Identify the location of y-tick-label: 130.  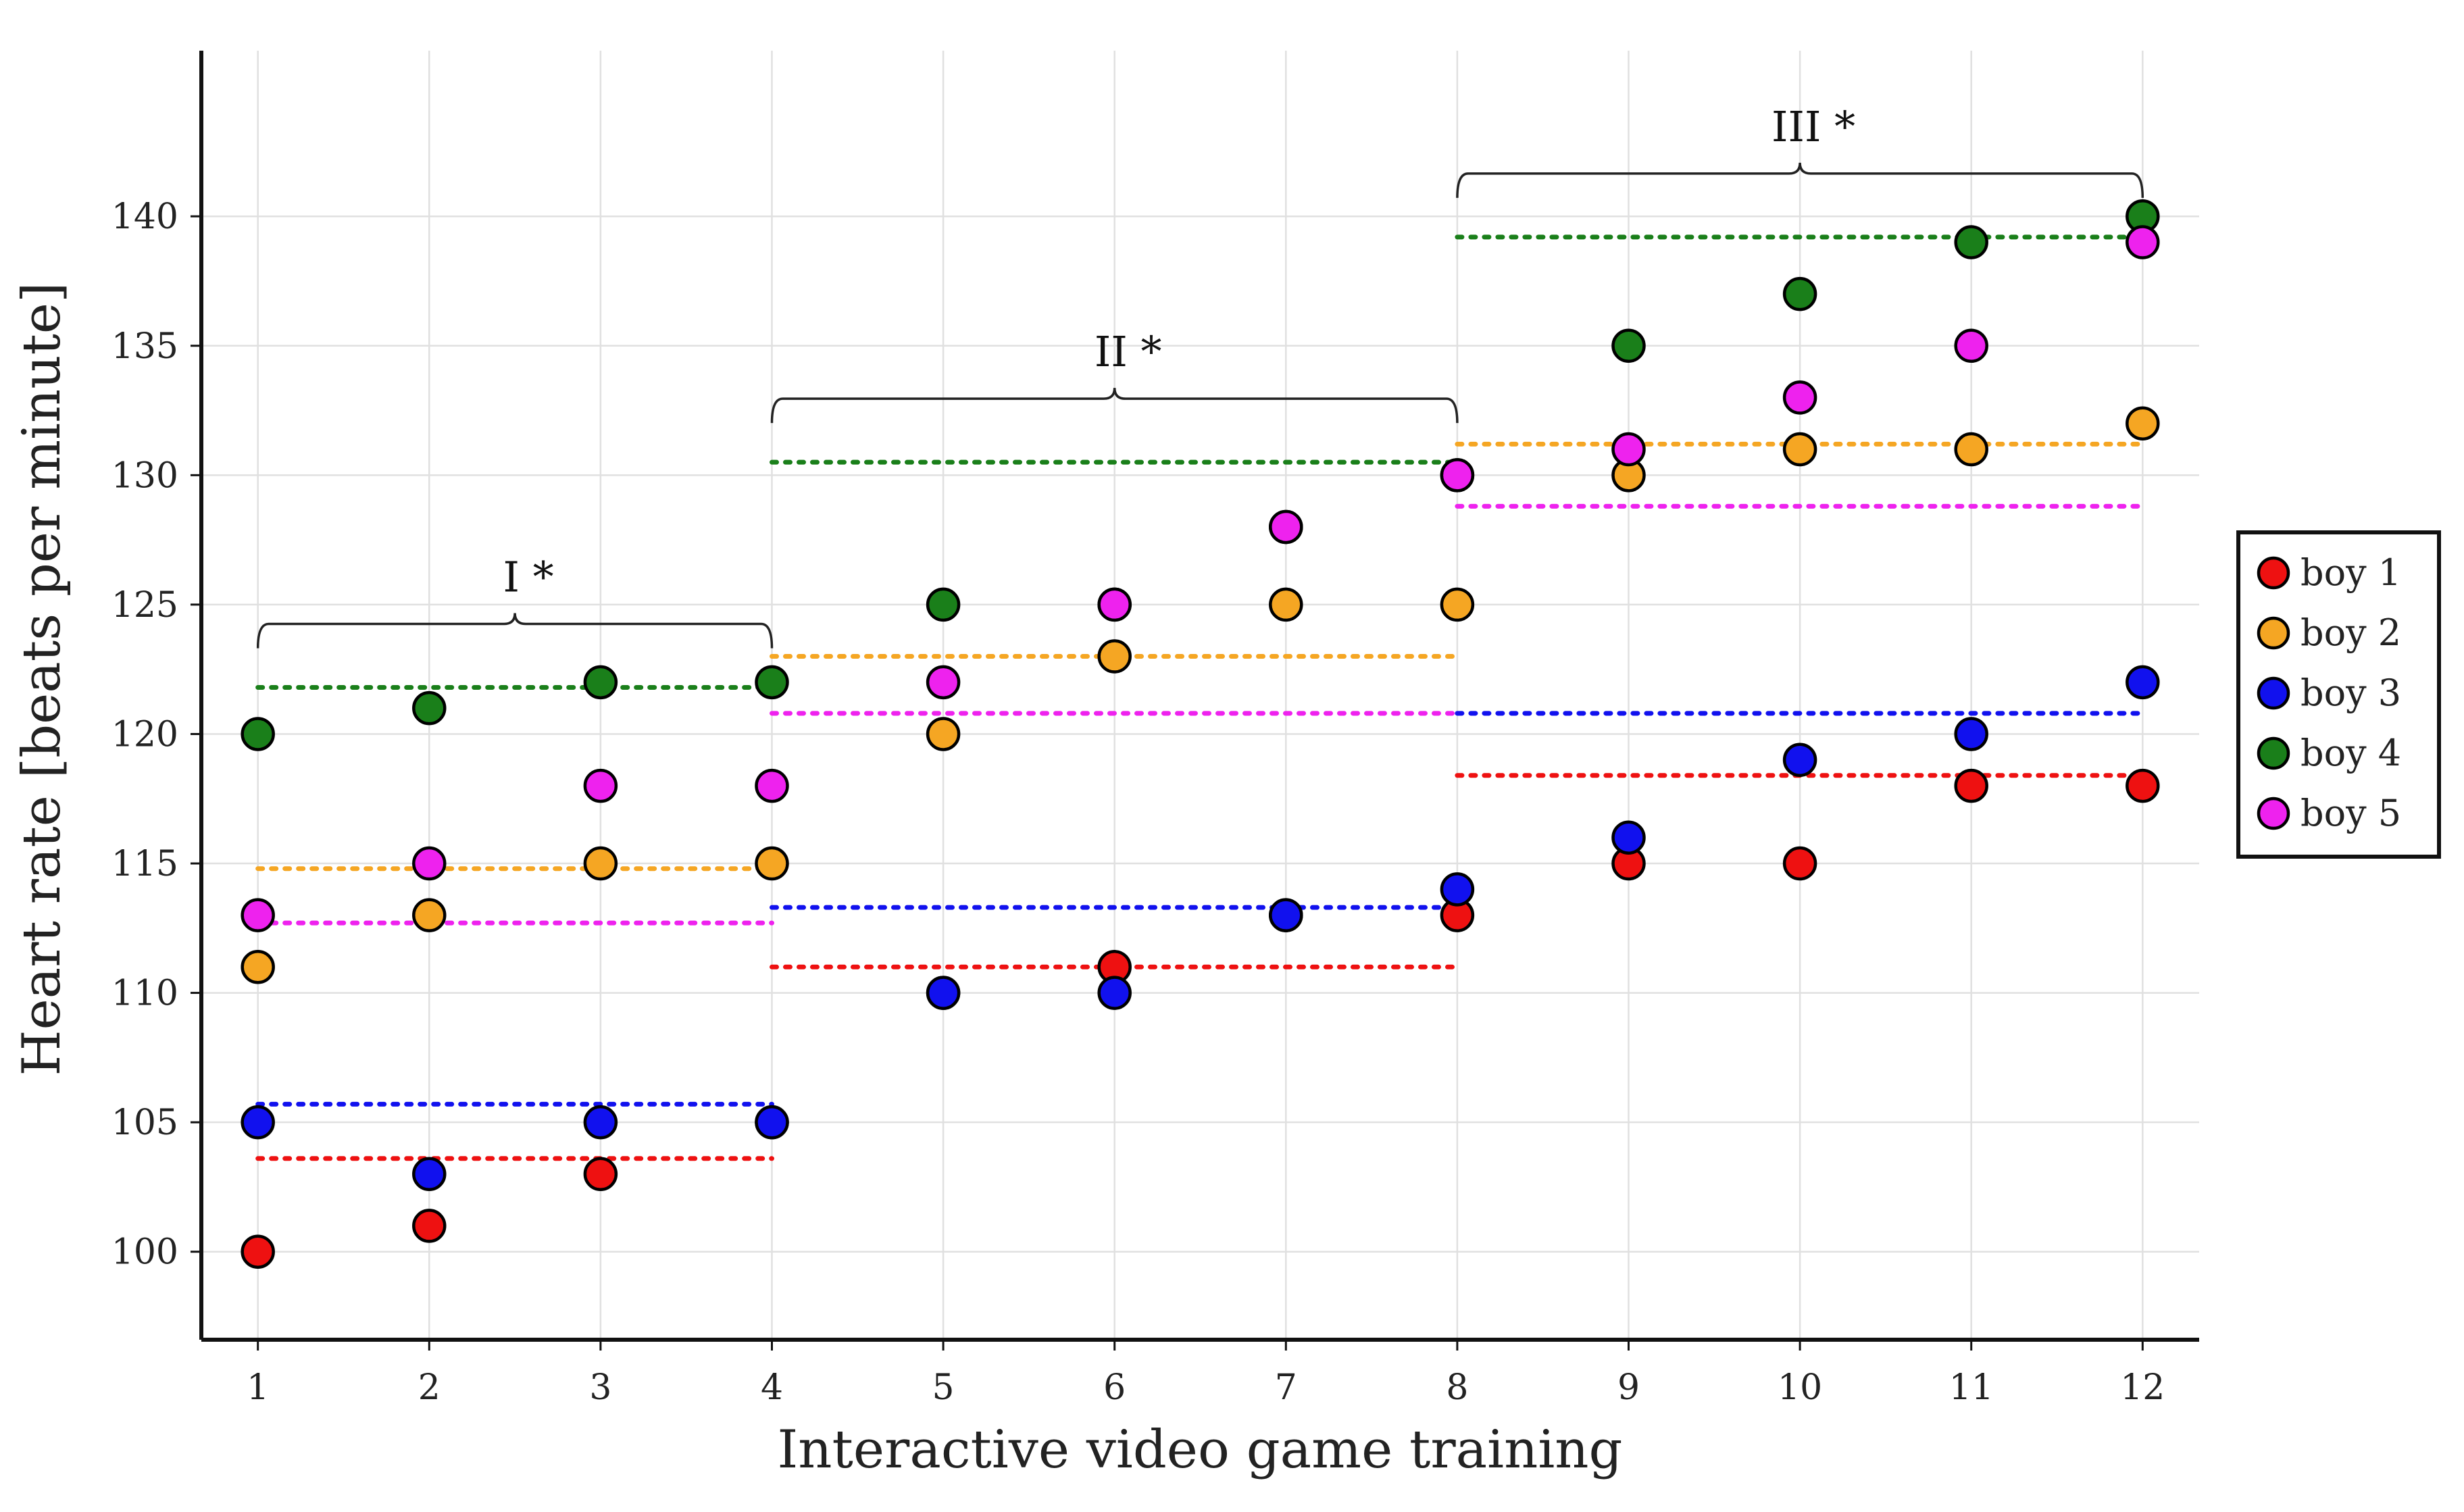
(144, 476).